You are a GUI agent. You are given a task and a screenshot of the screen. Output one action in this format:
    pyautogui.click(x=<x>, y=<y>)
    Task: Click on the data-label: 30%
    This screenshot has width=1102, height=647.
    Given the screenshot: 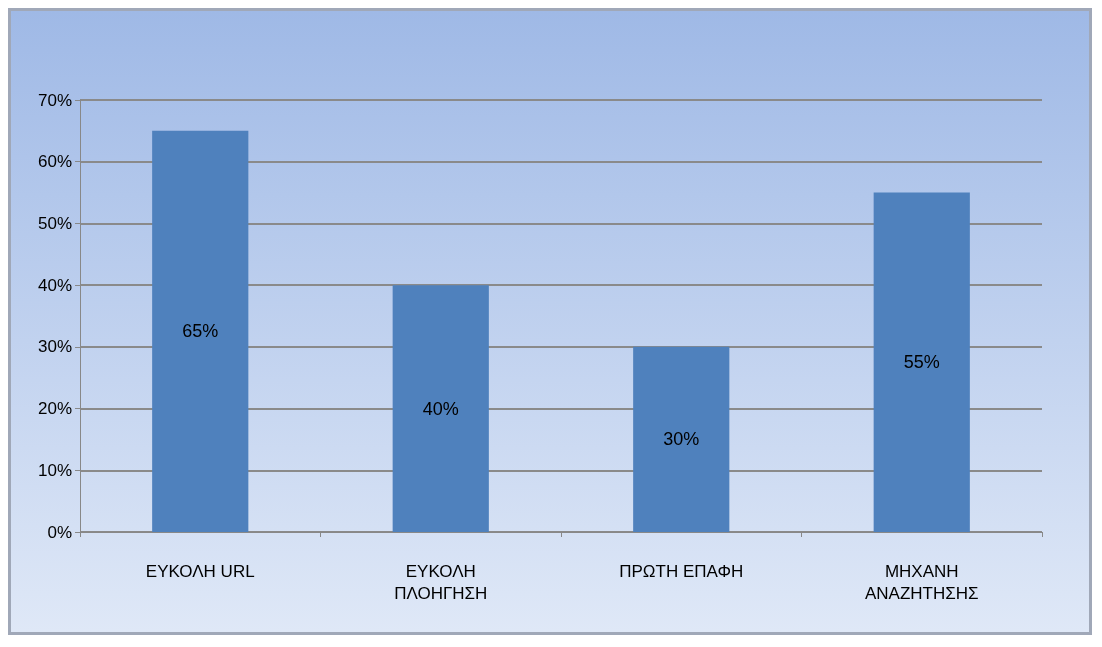 What is the action you would take?
    pyautogui.click(x=681, y=439)
    